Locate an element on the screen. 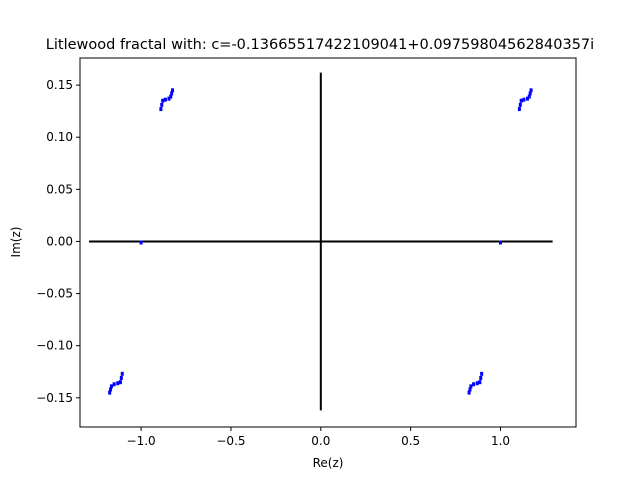 This screenshot has height=480, width=640. x-axis-label: Re(z) is located at coordinates (328, 463).